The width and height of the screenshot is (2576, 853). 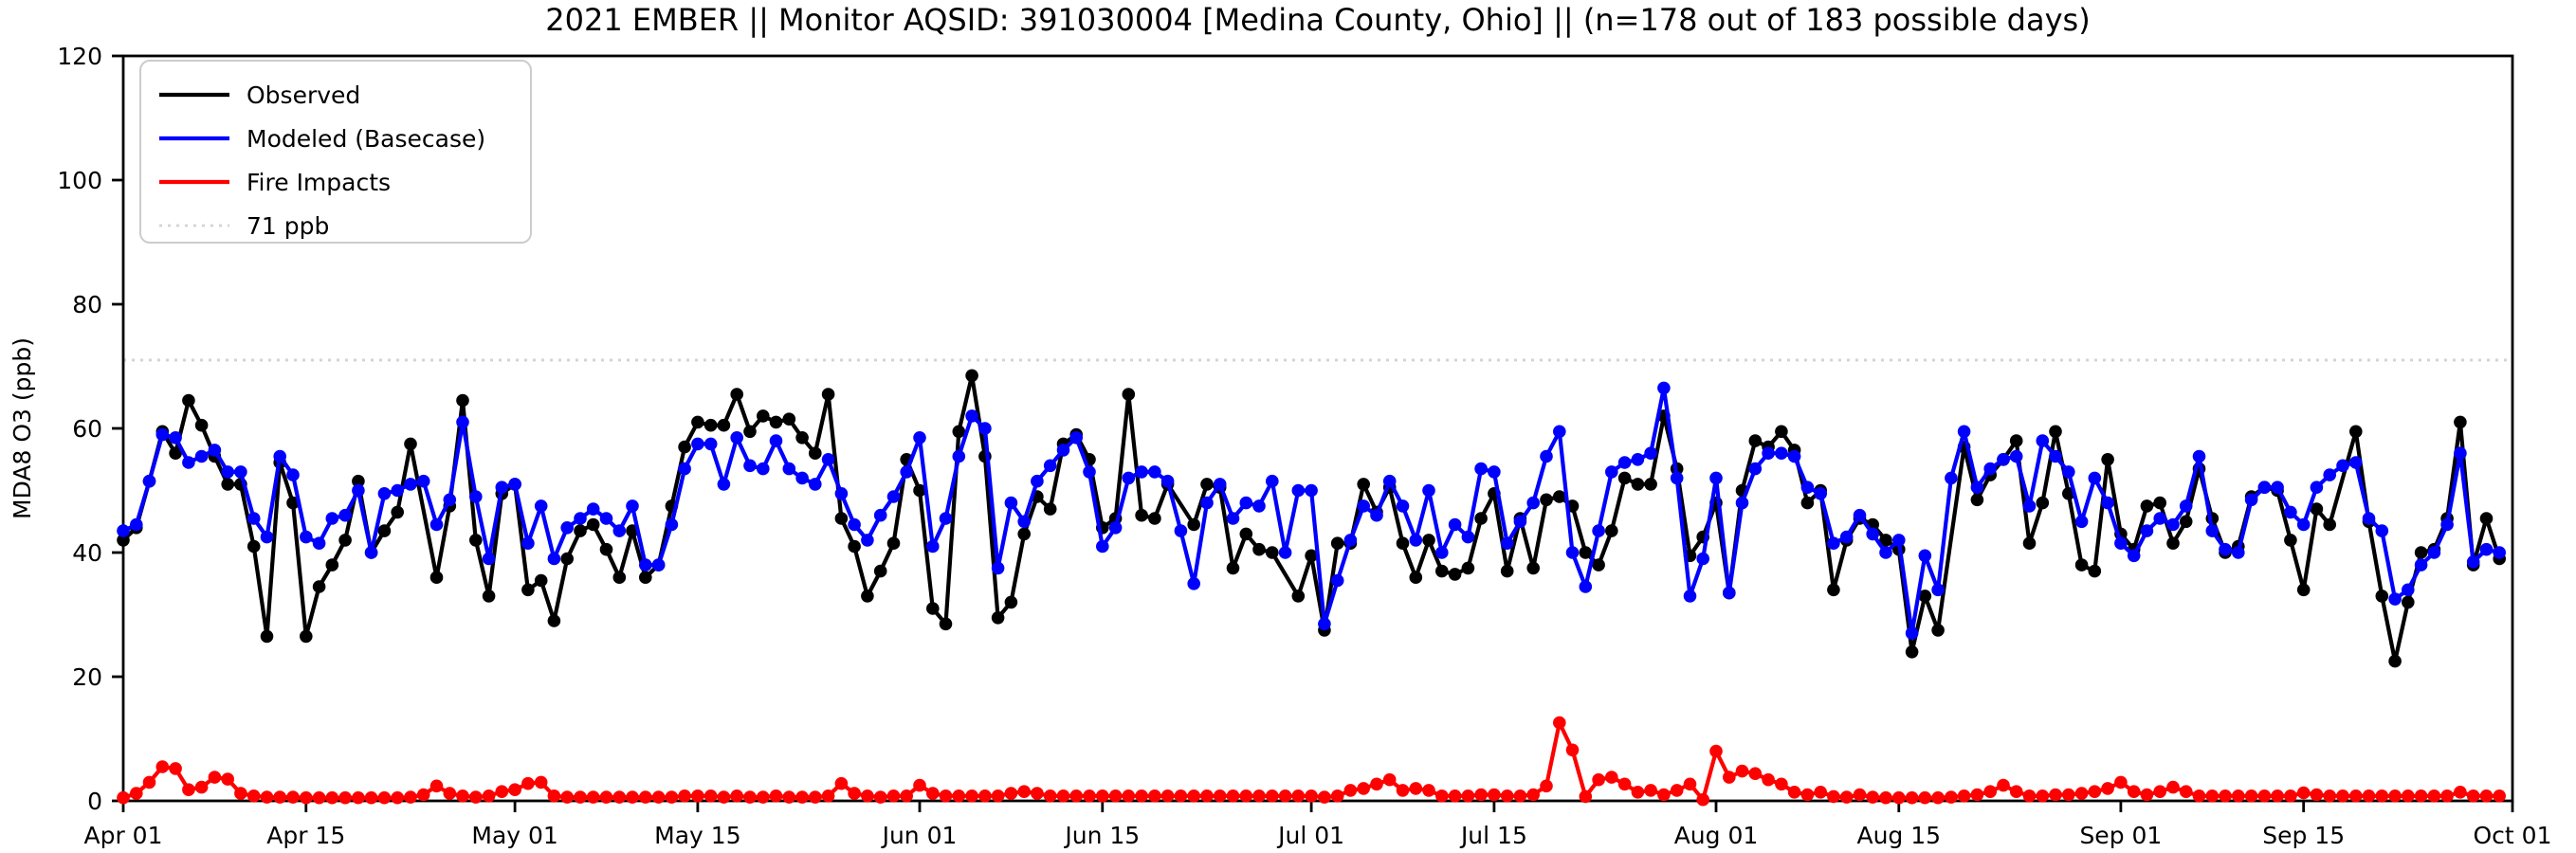 I want to click on legend-label-observed: Observed, so click(x=303, y=95).